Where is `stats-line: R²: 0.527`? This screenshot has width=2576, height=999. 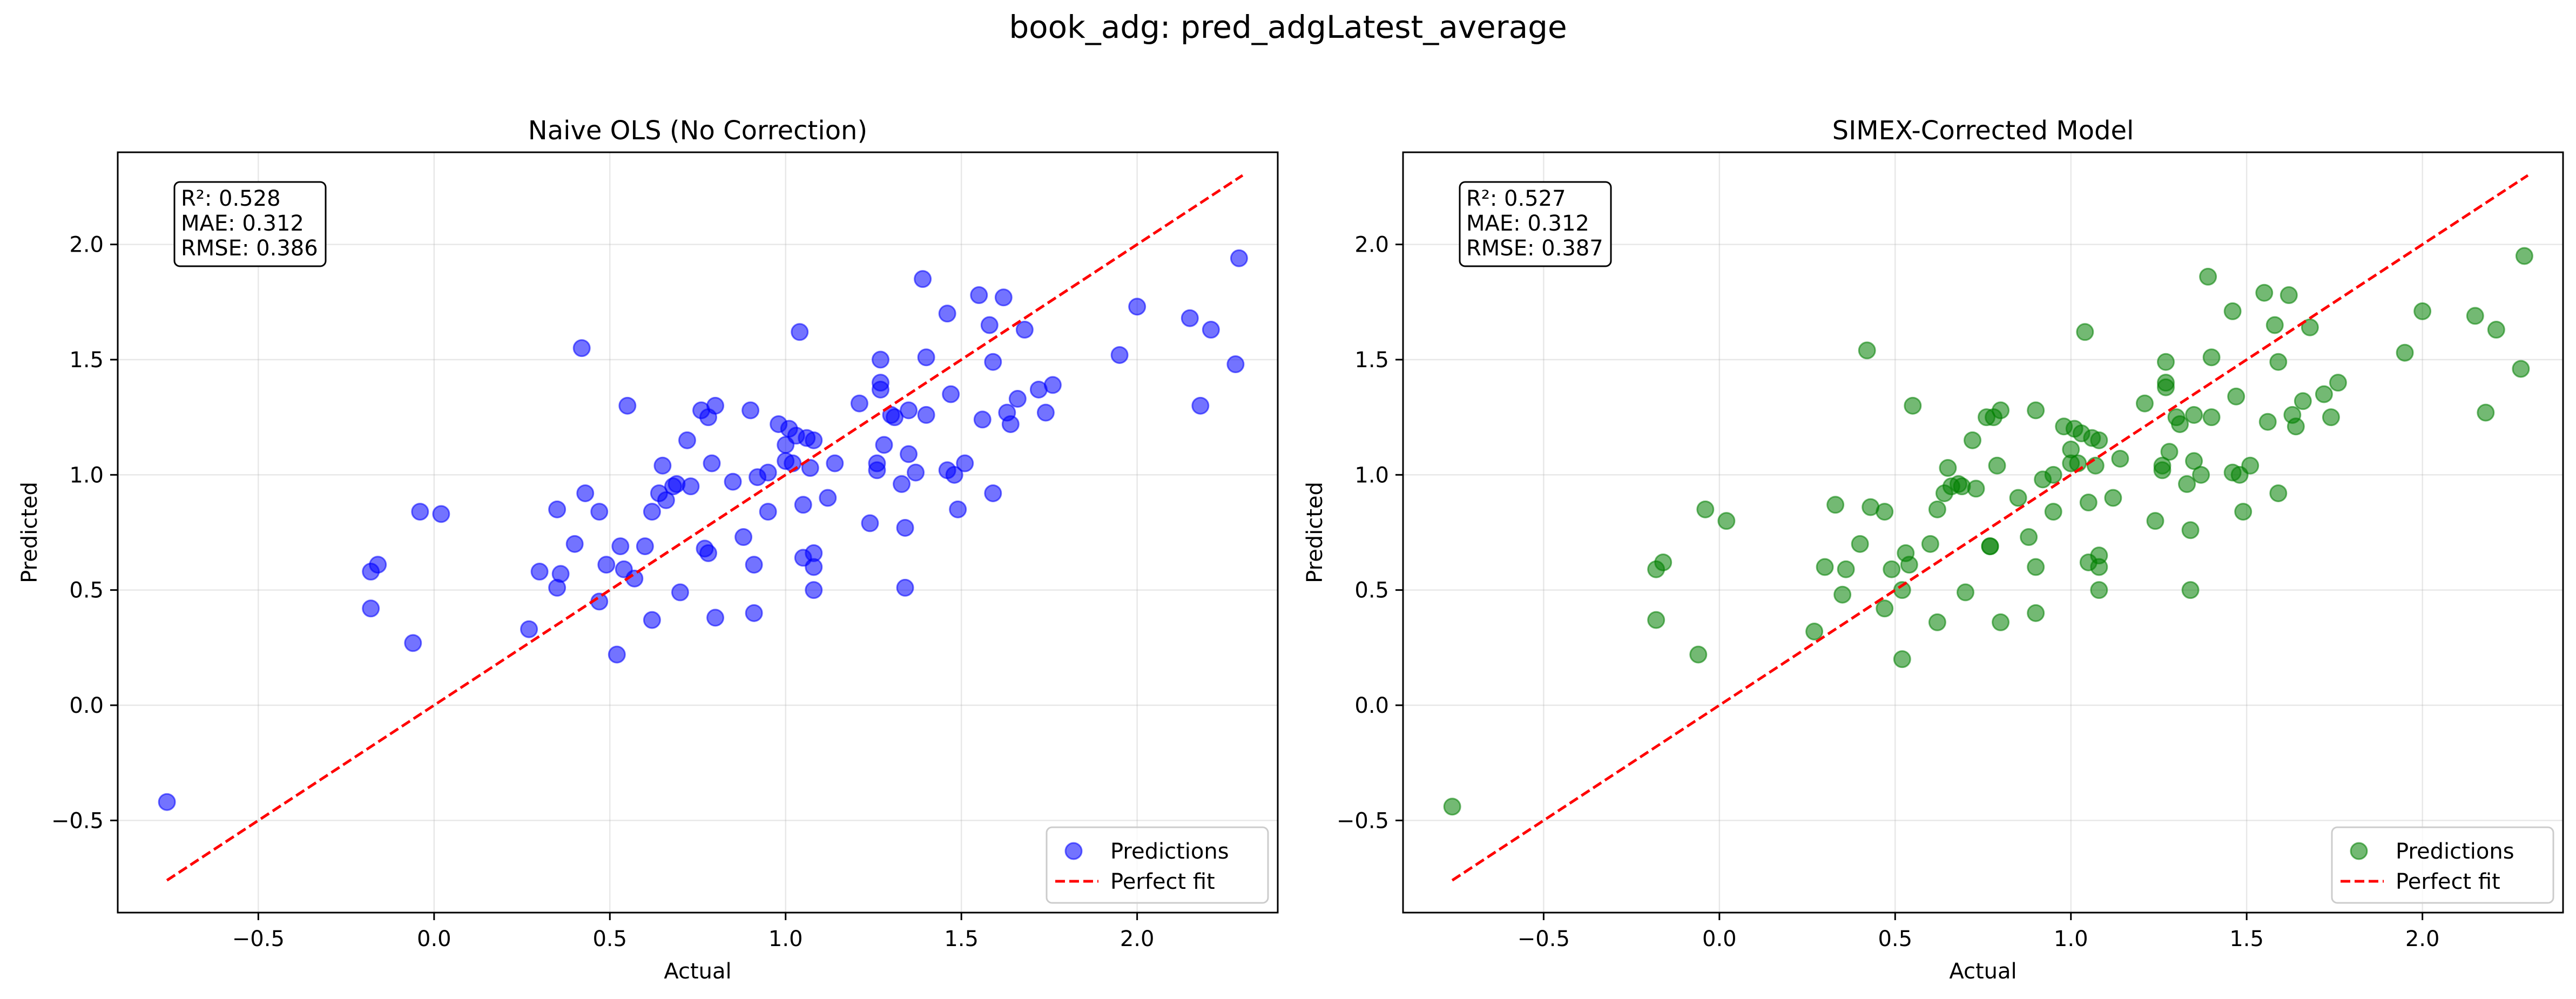 stats-line: R²: 0.527 is located at coordinates (1516, 199).